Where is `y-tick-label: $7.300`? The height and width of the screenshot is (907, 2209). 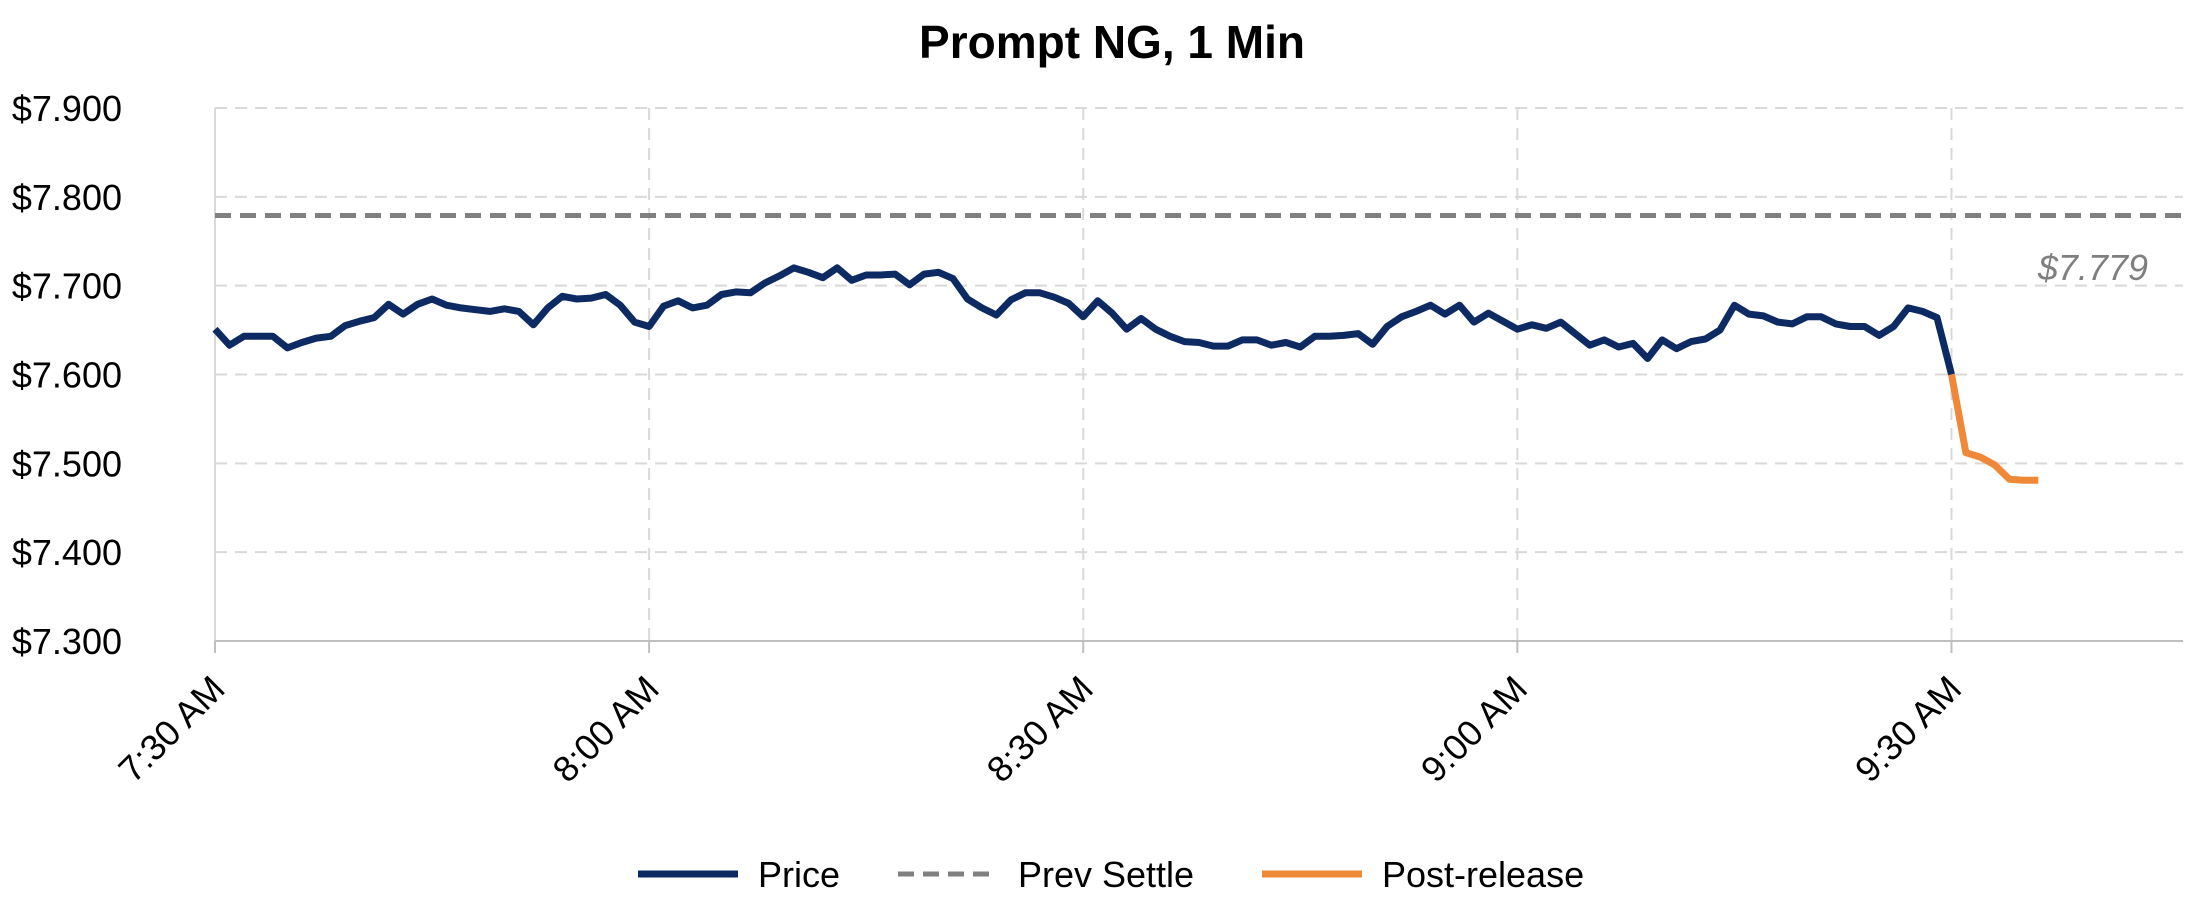
y-tick-label: $7.300 is located at coordinates (67, 641).